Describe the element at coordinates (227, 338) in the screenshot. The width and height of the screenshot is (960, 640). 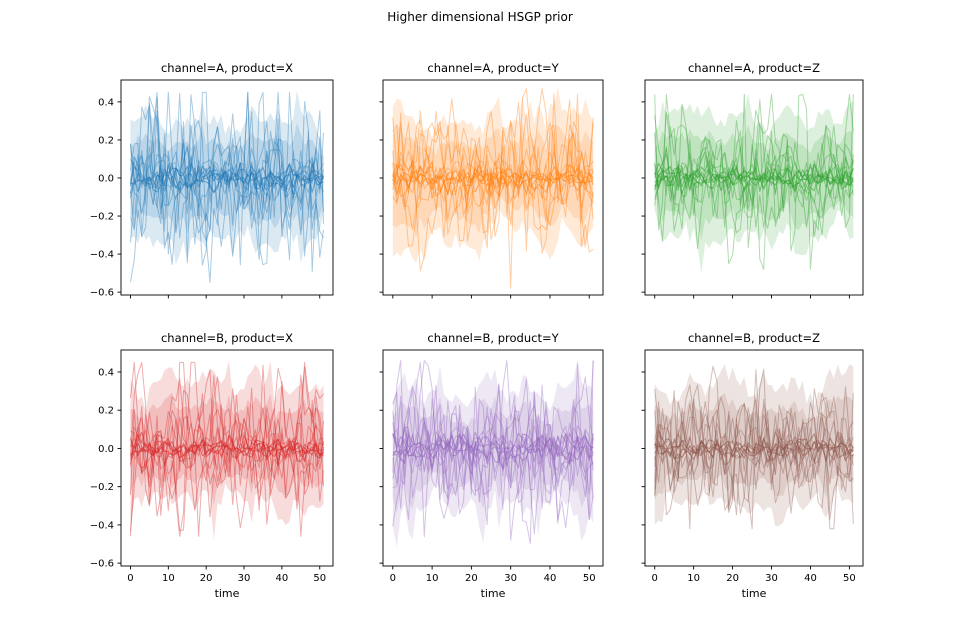
I see `subplot-title: channel=B, product=X` at that location.